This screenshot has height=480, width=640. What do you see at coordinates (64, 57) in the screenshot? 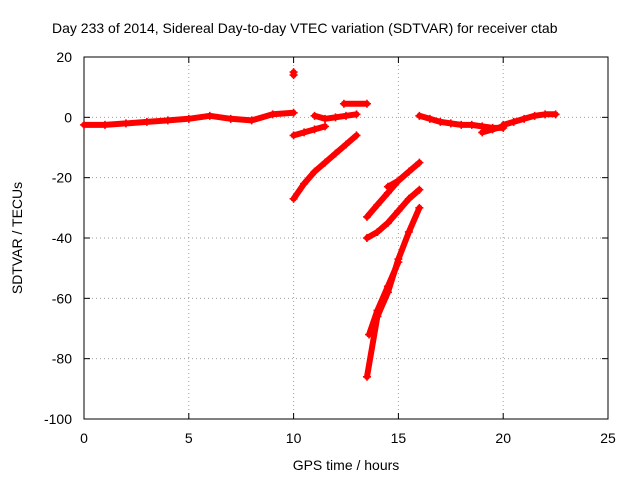
I see `y-tick-label-6: 20` at bounding box center [64, 57].